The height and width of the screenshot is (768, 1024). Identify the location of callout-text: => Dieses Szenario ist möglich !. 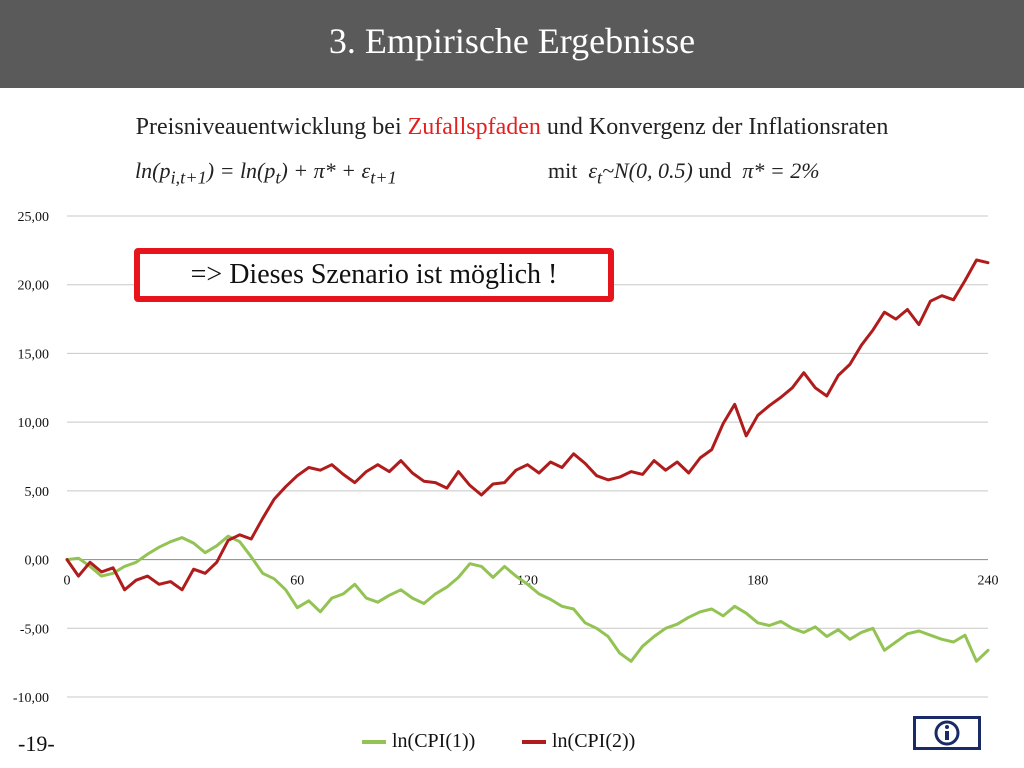
(374, 274).